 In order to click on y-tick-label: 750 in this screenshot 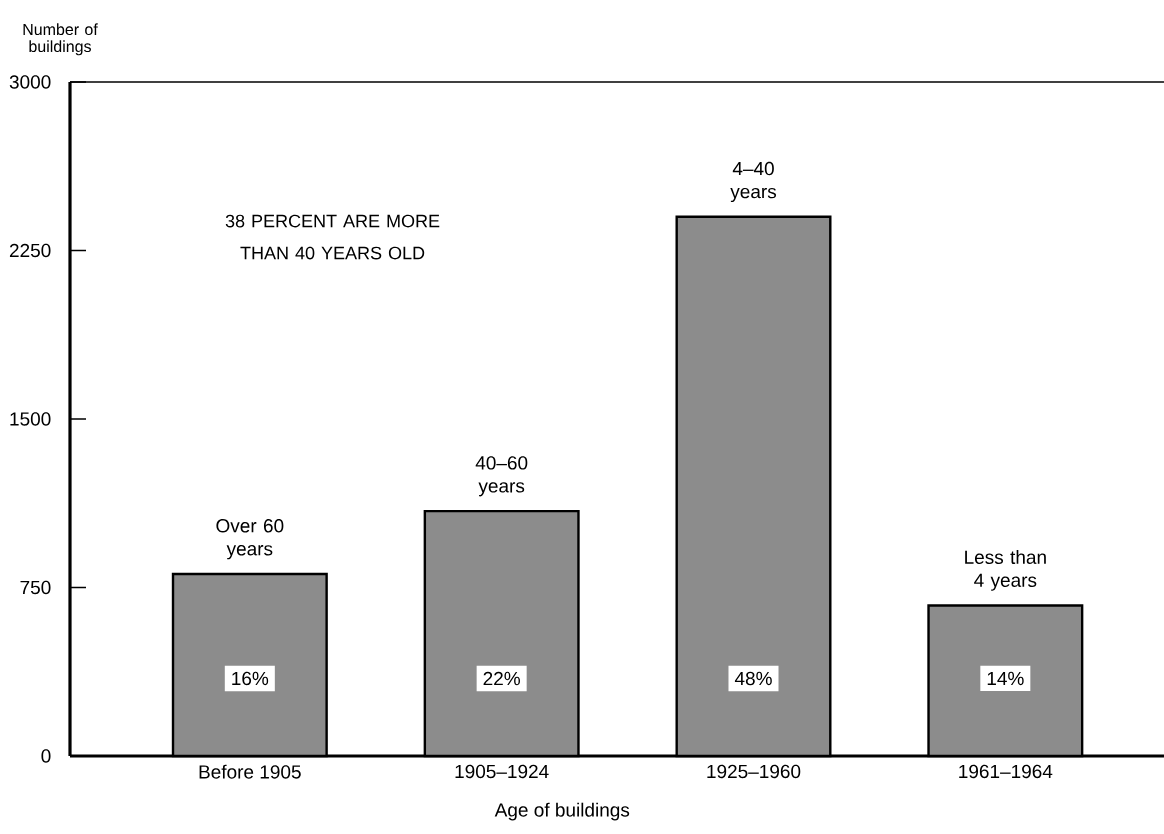, I will do `click(35, 587)`.